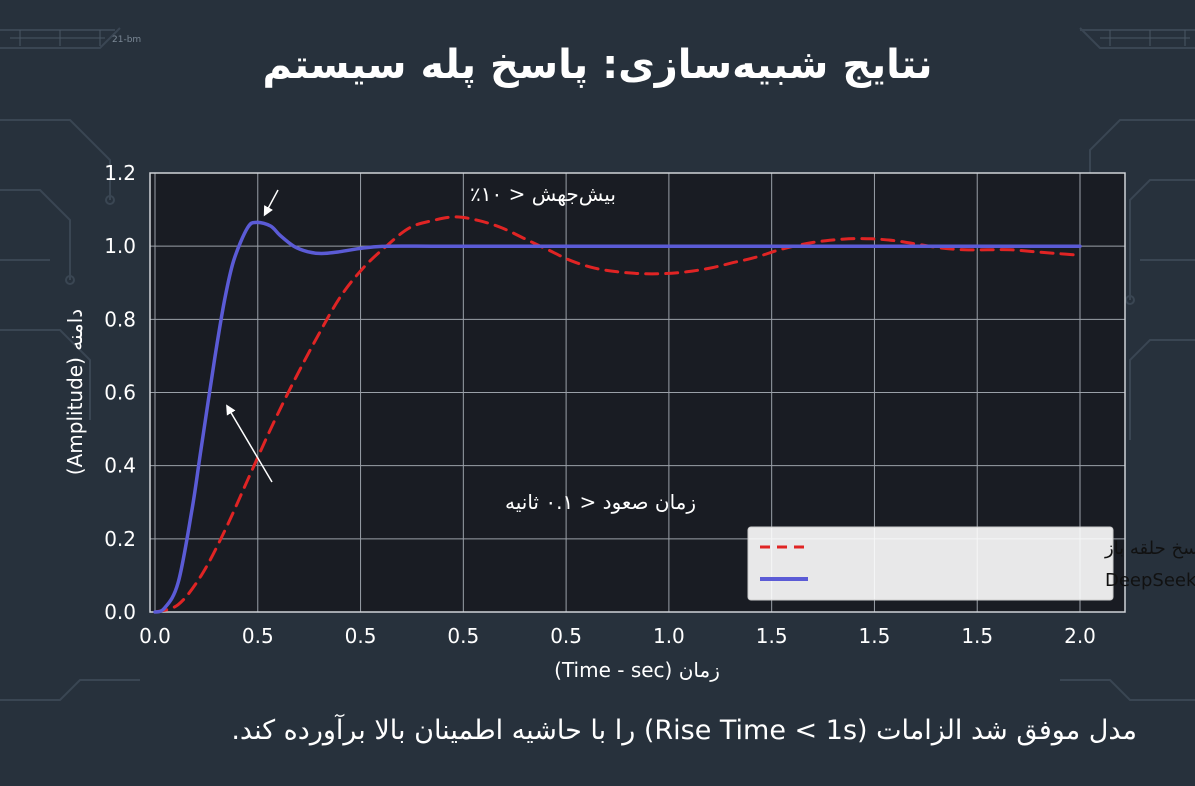  Describe the element at coordinates (120, 466) in the screenshot. I see `y-tick-label: 0.4` at that location.